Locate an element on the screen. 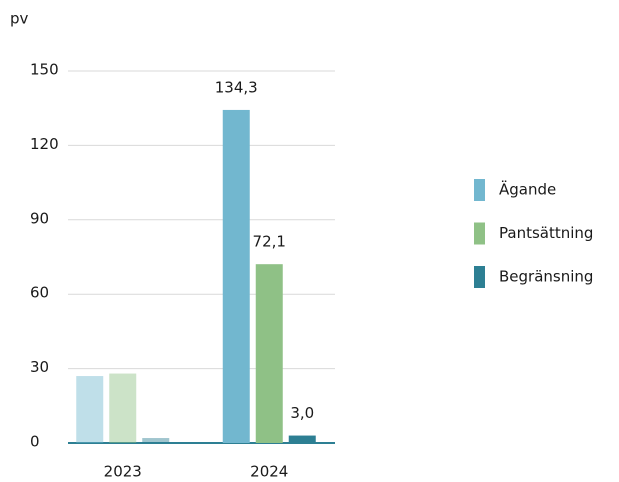 The image size is (619, 482). data-label: 134,3 is located at coordinates (236, 87).